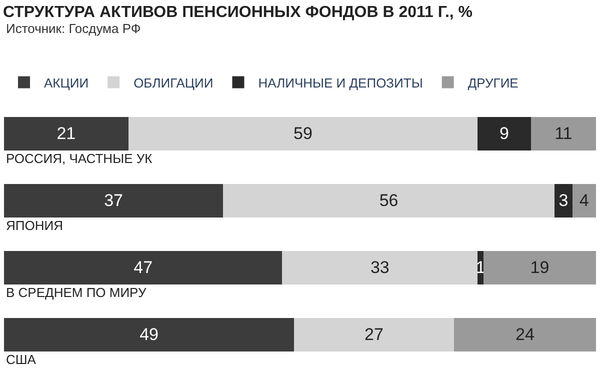 Image resolution: width=600 pixels, height=391 pixels. What do you see at coordinates (79, 158) in the screenshot?
I see `y-tick-label: РОССИЯ, ЧАСТНЫЕ УК` at bounding box center [79, 158].